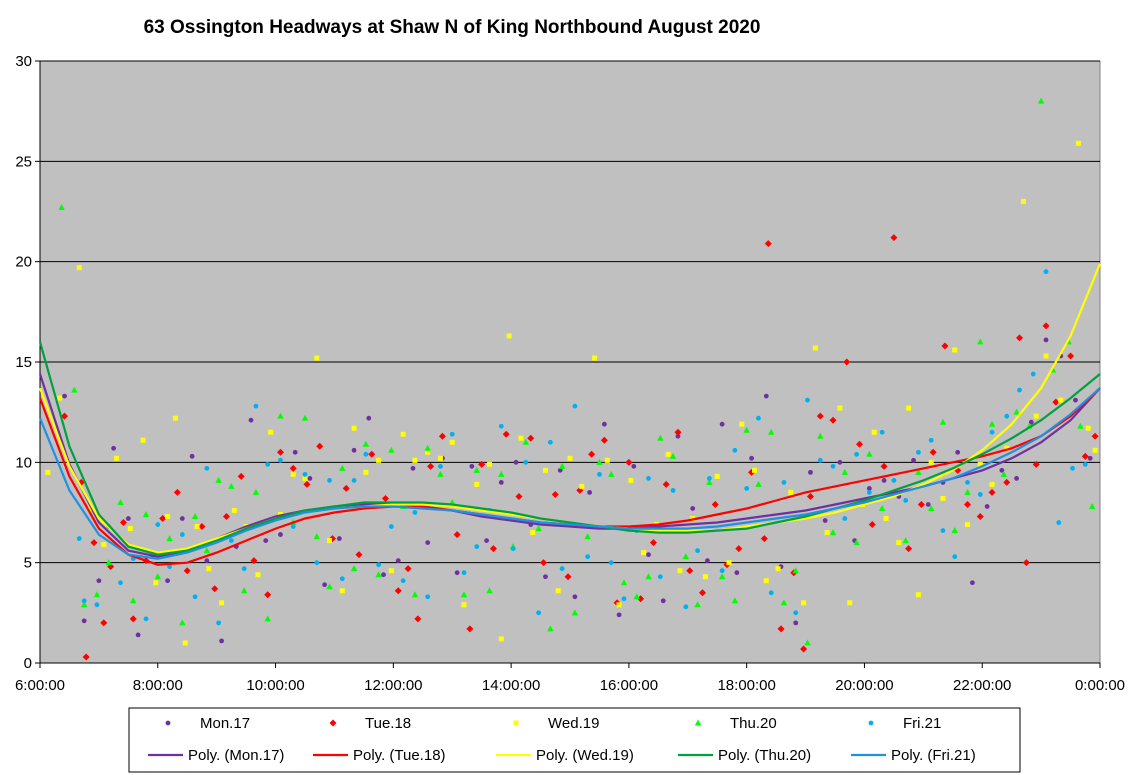 This screenshot has width=1132, height=775. What do you see at coordinates (275, 685) in the screenshot?
I see `x-tick-label: 10:00:00` at bounding box center [275, 685].